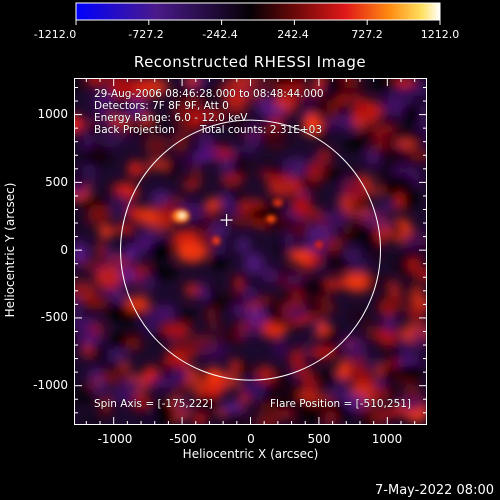  Describe the element at coordinates (250, 62) in the screenshot. I see `plot-title: Reconstructed RHESSI Image` at that location.